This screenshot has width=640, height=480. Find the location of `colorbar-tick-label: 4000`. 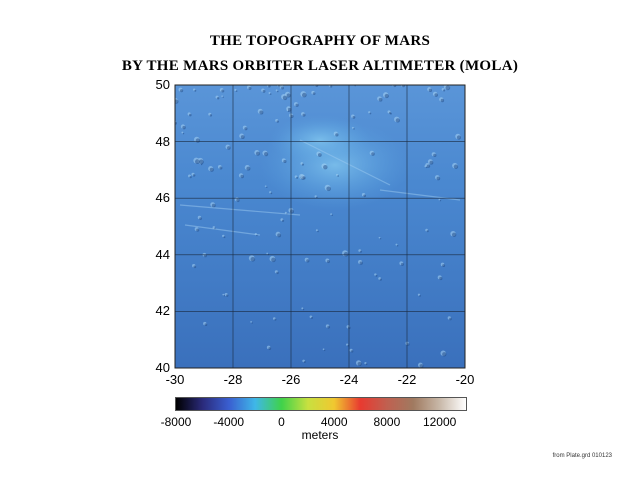

colorbar-tick-label: 4000 is located at coordinates (334, 422).